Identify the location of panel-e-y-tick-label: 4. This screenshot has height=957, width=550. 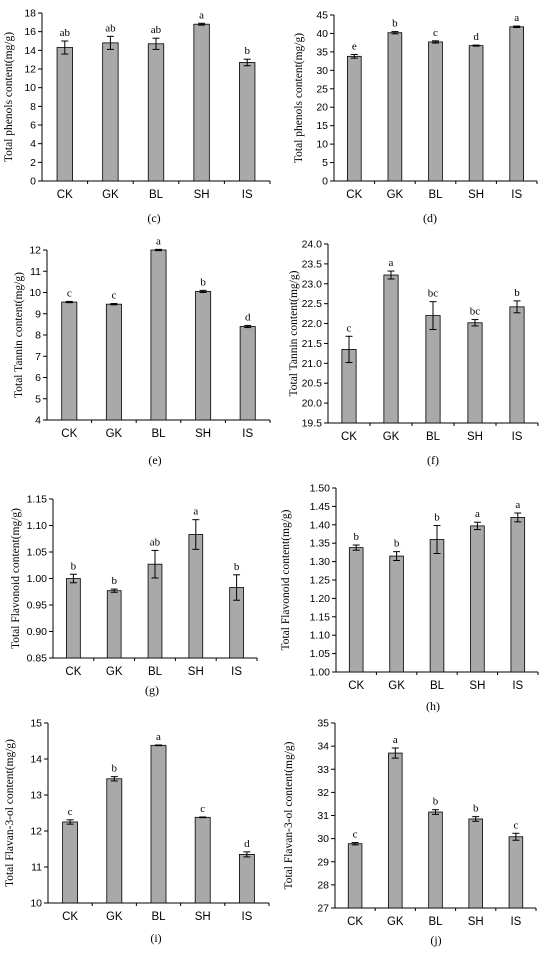
(38, 421).